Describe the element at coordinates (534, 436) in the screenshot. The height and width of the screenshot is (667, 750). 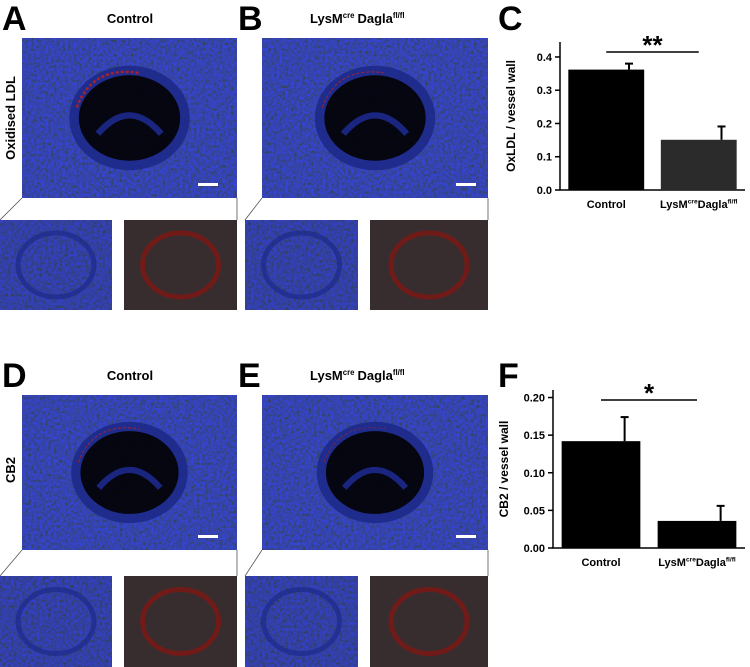
I see `y-tick-label: 0.15` at that location.